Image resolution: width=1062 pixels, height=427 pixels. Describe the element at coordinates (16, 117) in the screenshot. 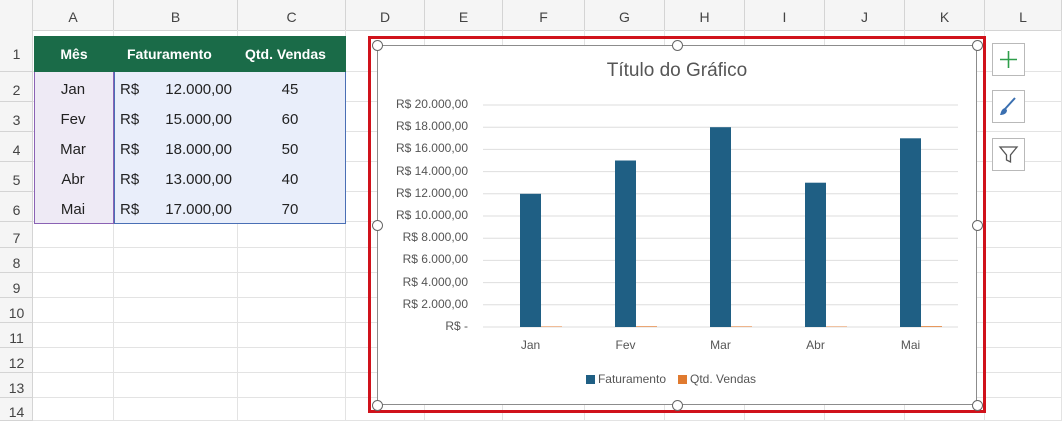

I see `row-header-3: 3` at that location.